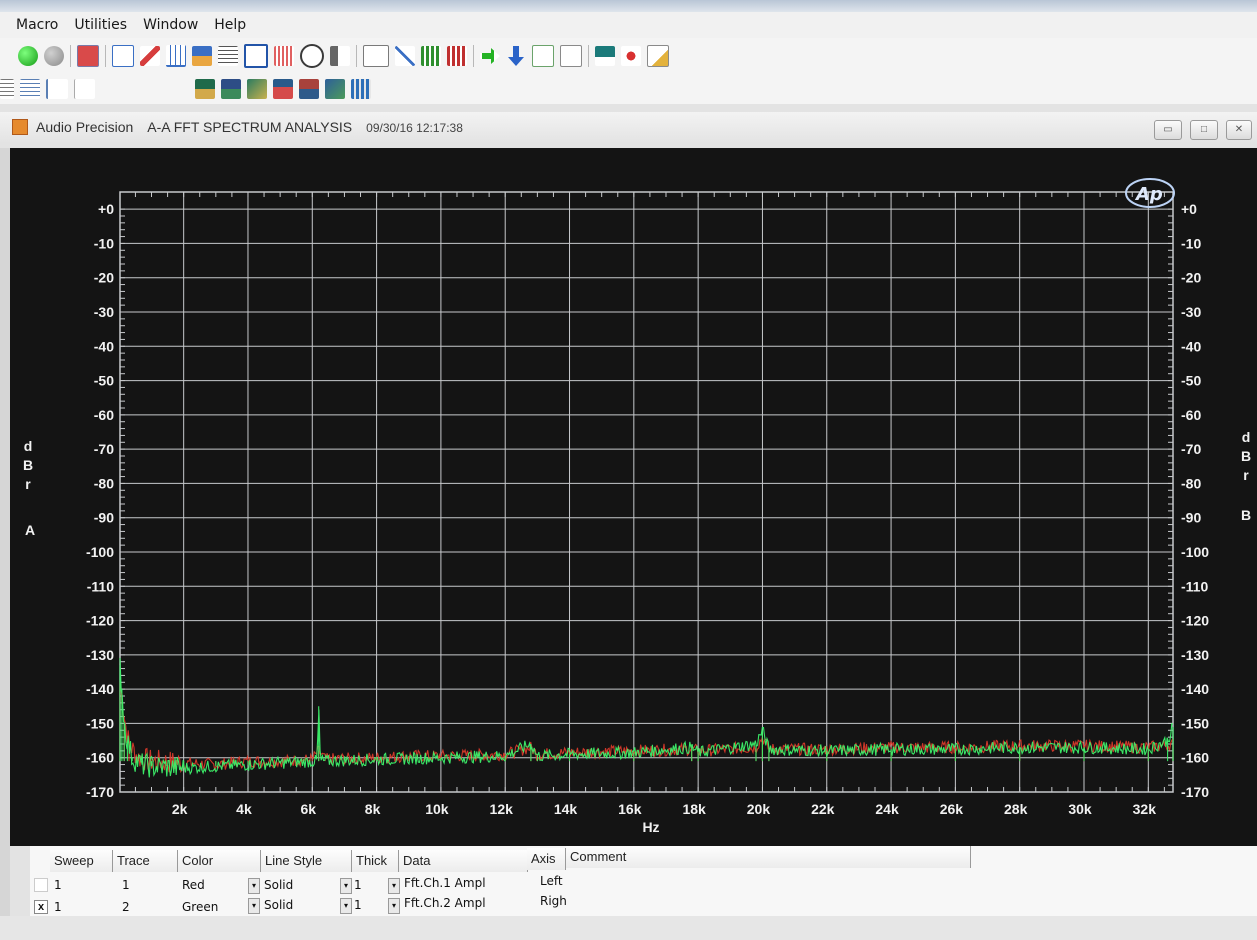 This screenshot has width=1257, height=940. I want to click on graph-panel-4-icon, so click(283, 89).